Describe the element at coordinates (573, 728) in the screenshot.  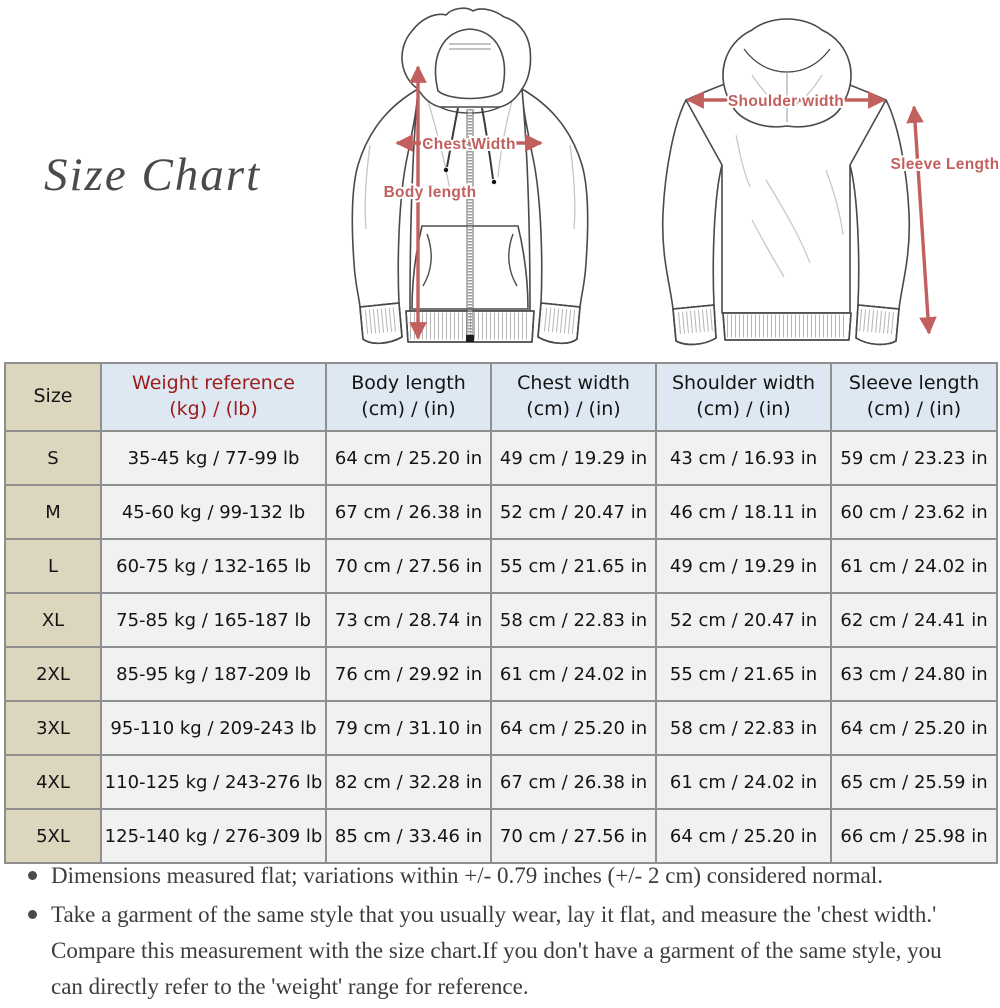
I see `cell-chest-width: 64 cm / 25.20 in` at that location.